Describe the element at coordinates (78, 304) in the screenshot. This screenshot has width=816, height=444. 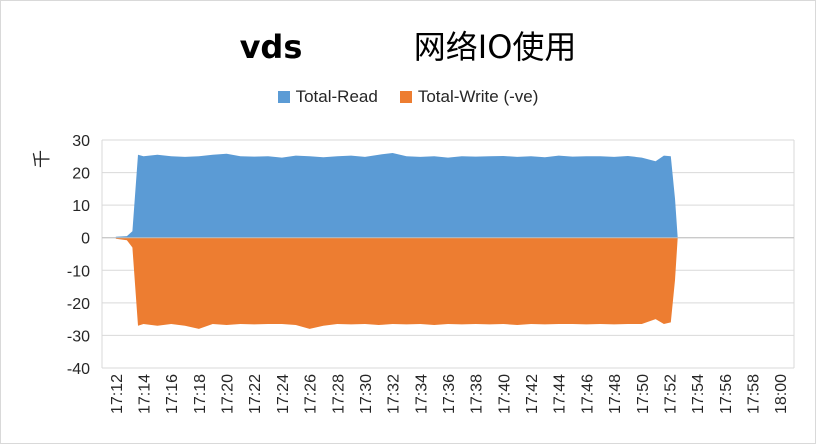
I see `y-tick-label-5: -20` at that location.